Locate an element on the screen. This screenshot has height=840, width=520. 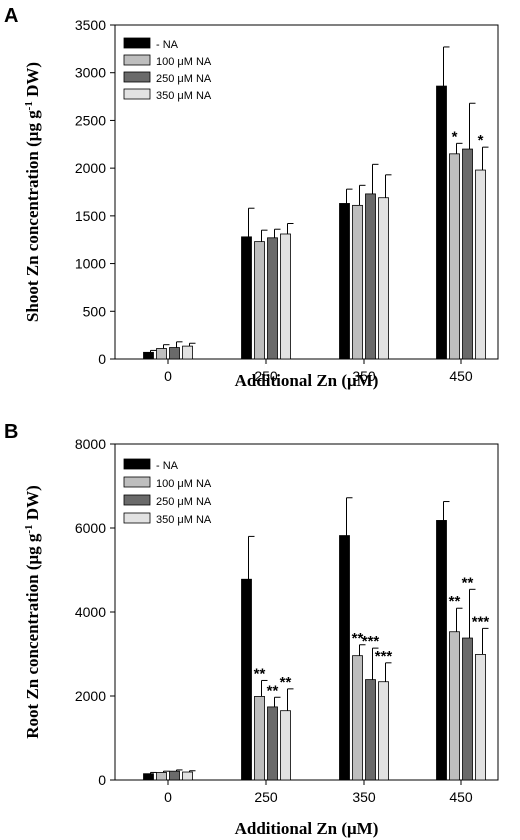
y-axis-title: Shoot Zn concentration (μg g-1 DW) is located at coordinates (32, 192).